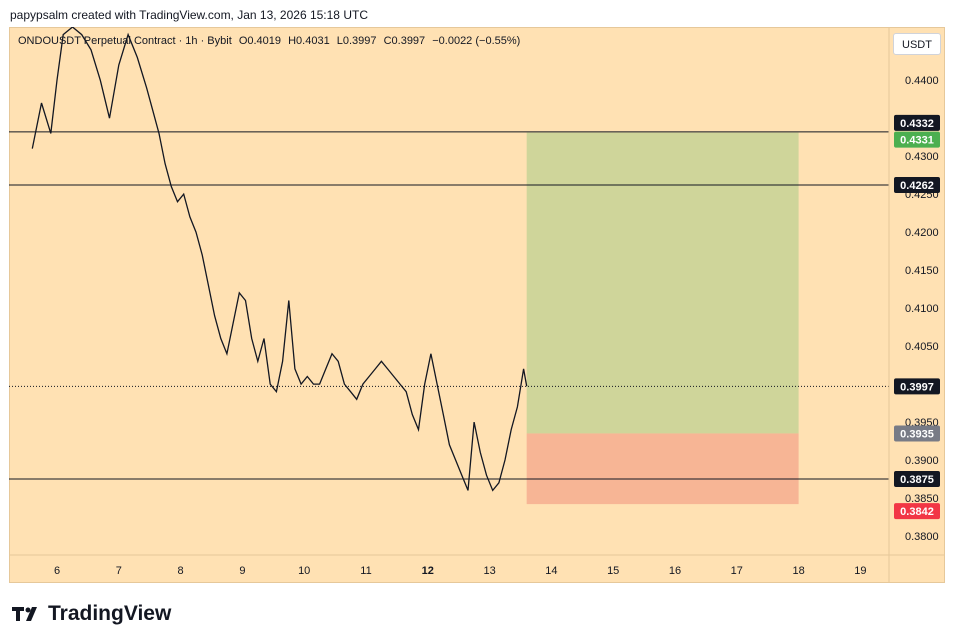 The height and width of the screenshot is (644, 955). Describe the element at coordinates (110, 613) in the screenshot. I see `tradingview-wordmark: TradingView` at that location.